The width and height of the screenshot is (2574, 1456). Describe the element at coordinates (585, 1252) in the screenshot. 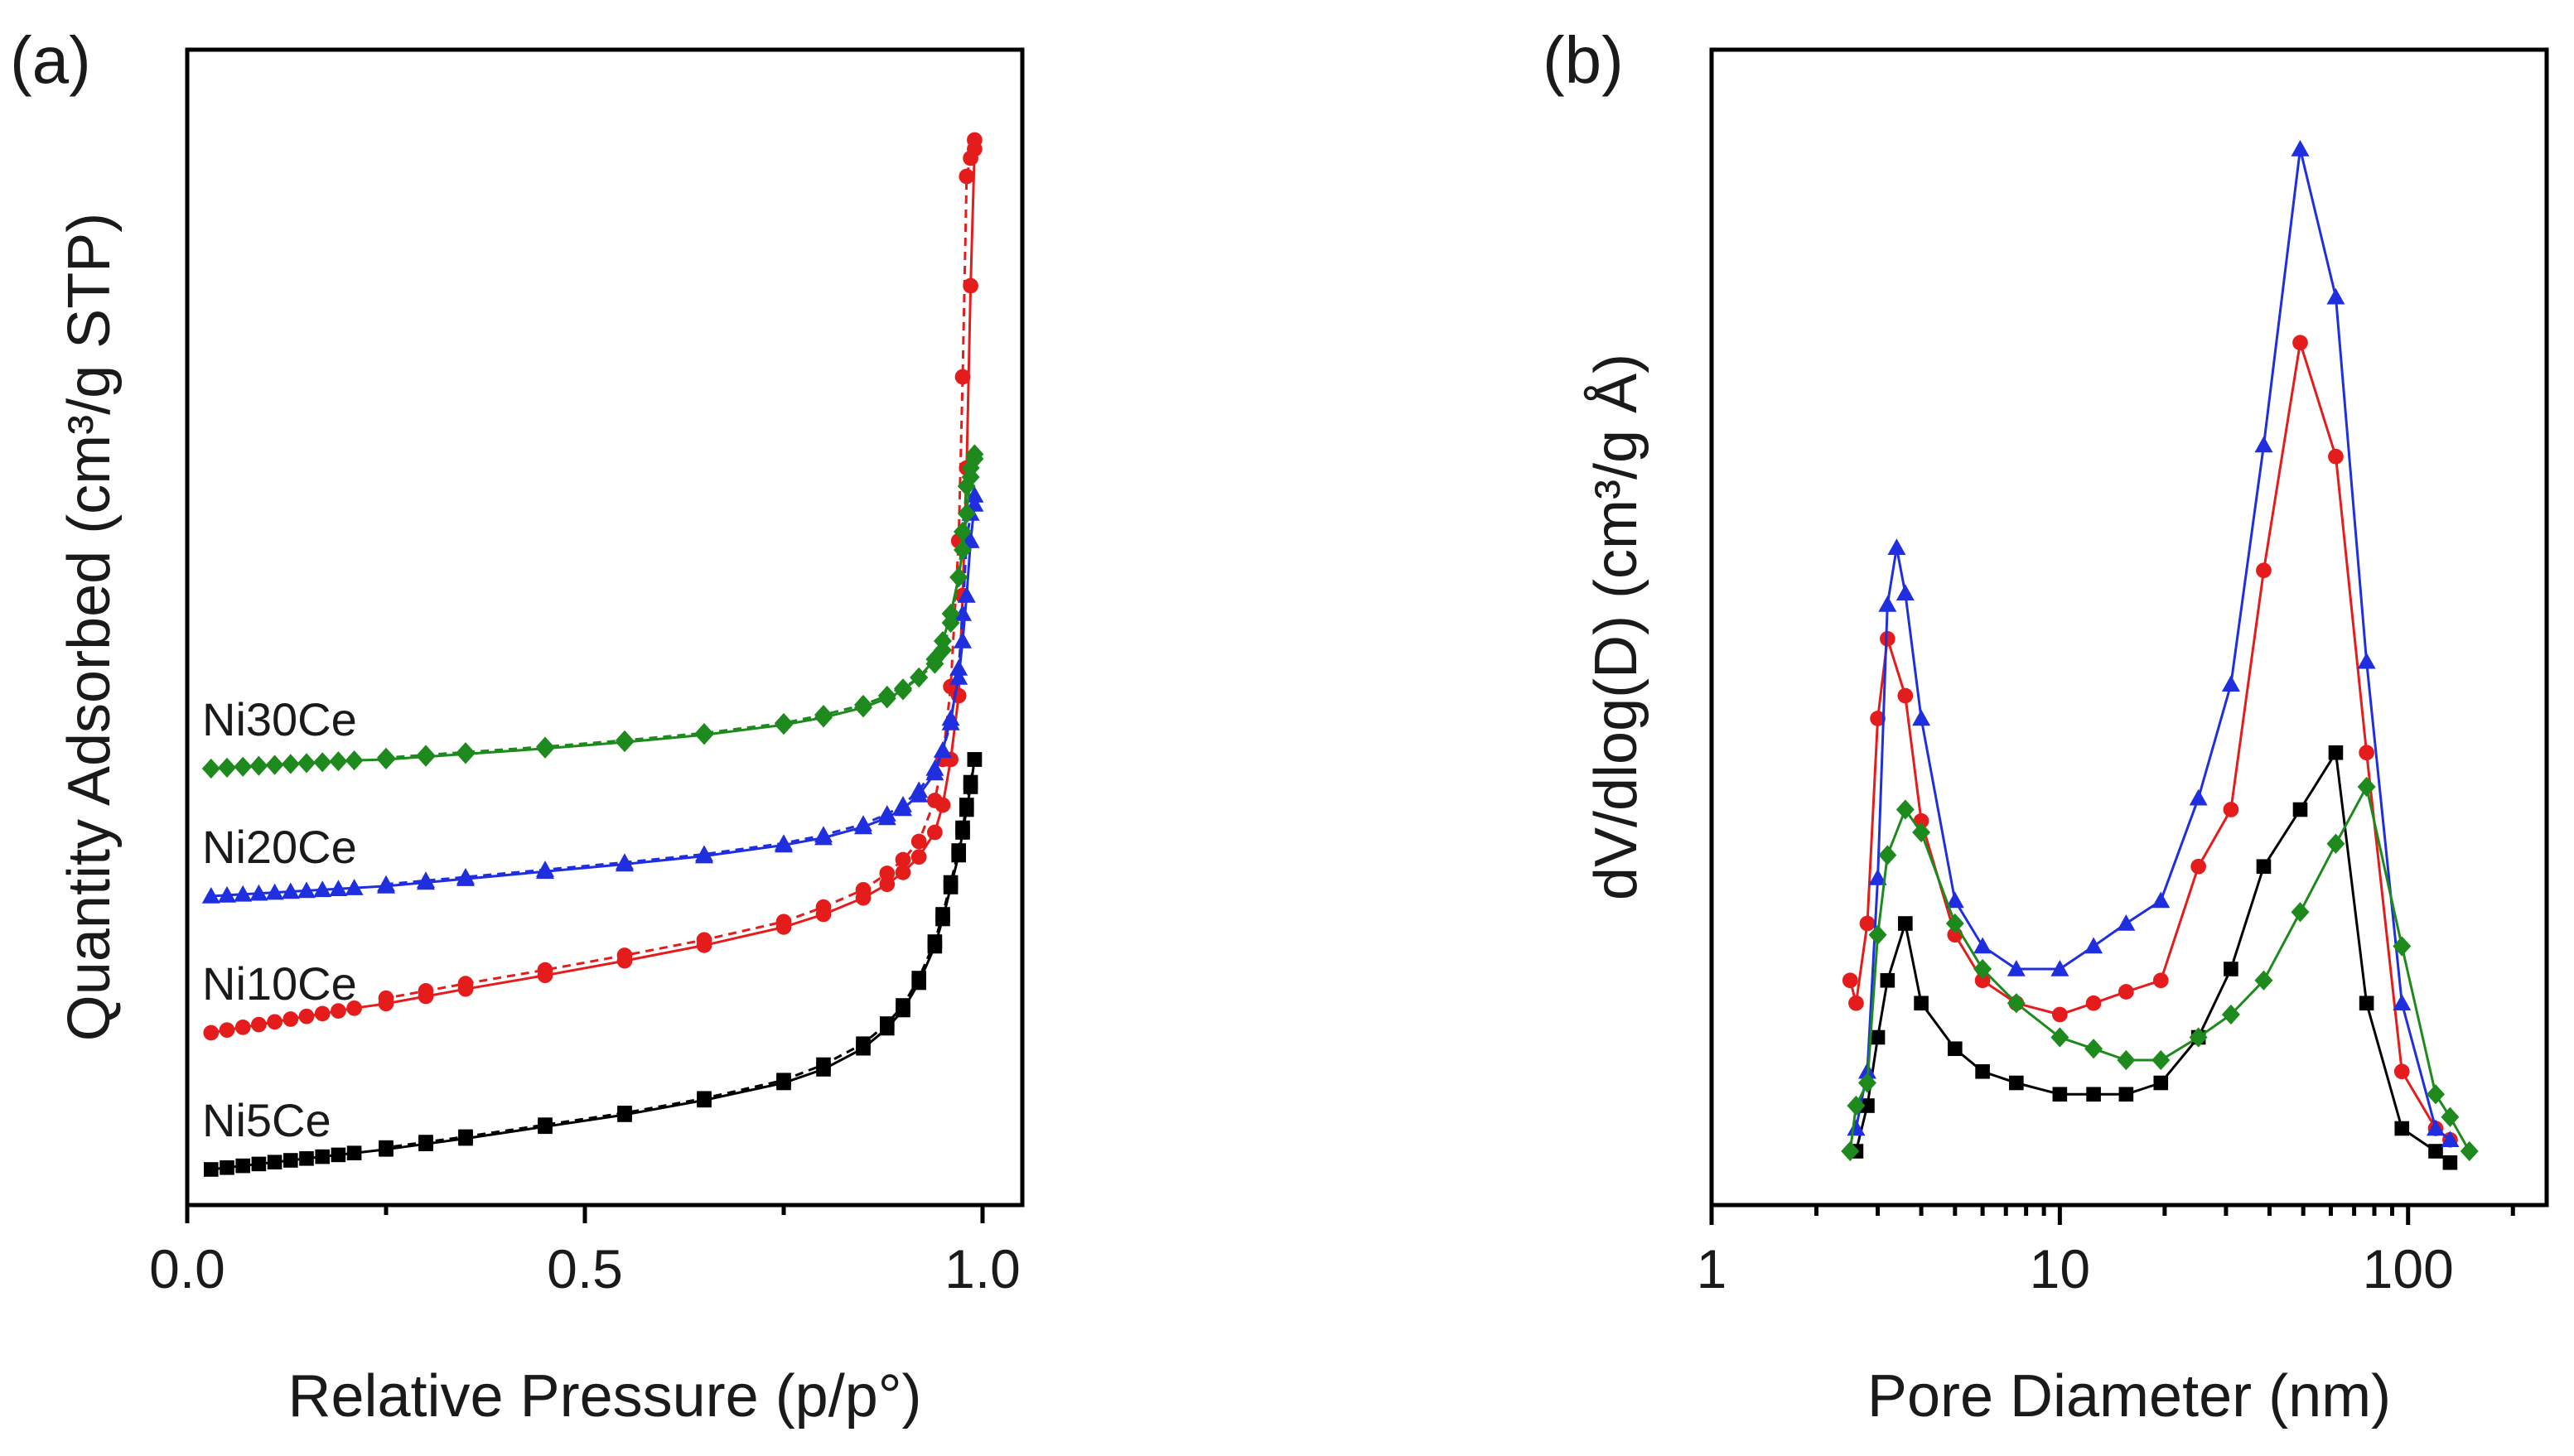

I see `isotherm-x-ticks: 0.0 0.5 1.0` at that location.